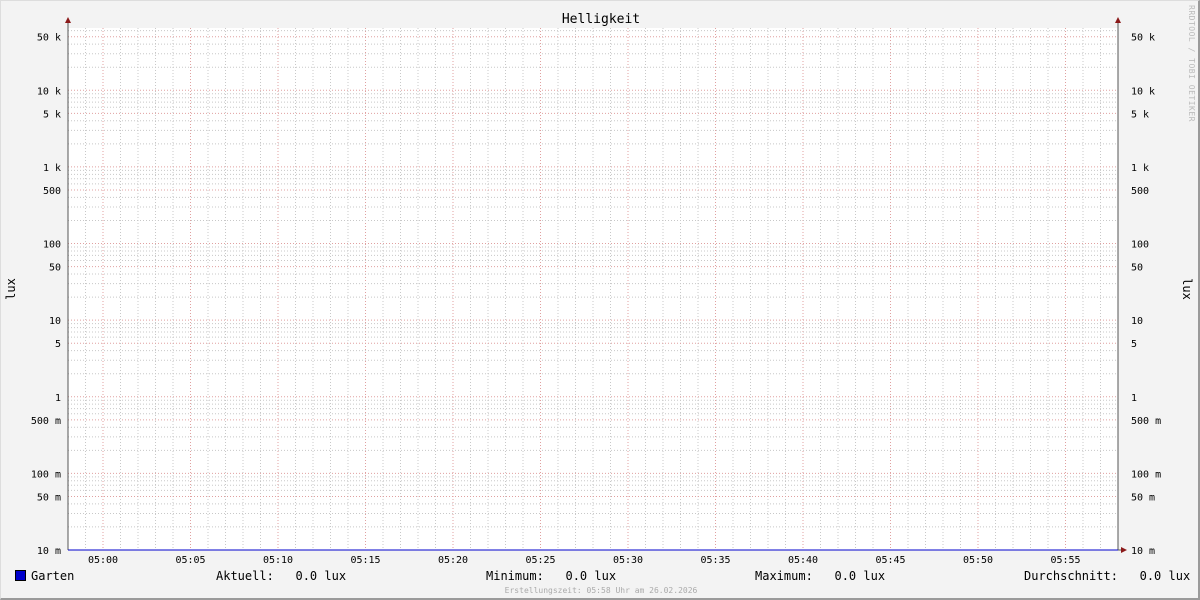 The height and width of the screenshot is (600, 1200). Describe the element at coordinates (20, 575) in the screenshot. I see `legend-swatch` at that location.